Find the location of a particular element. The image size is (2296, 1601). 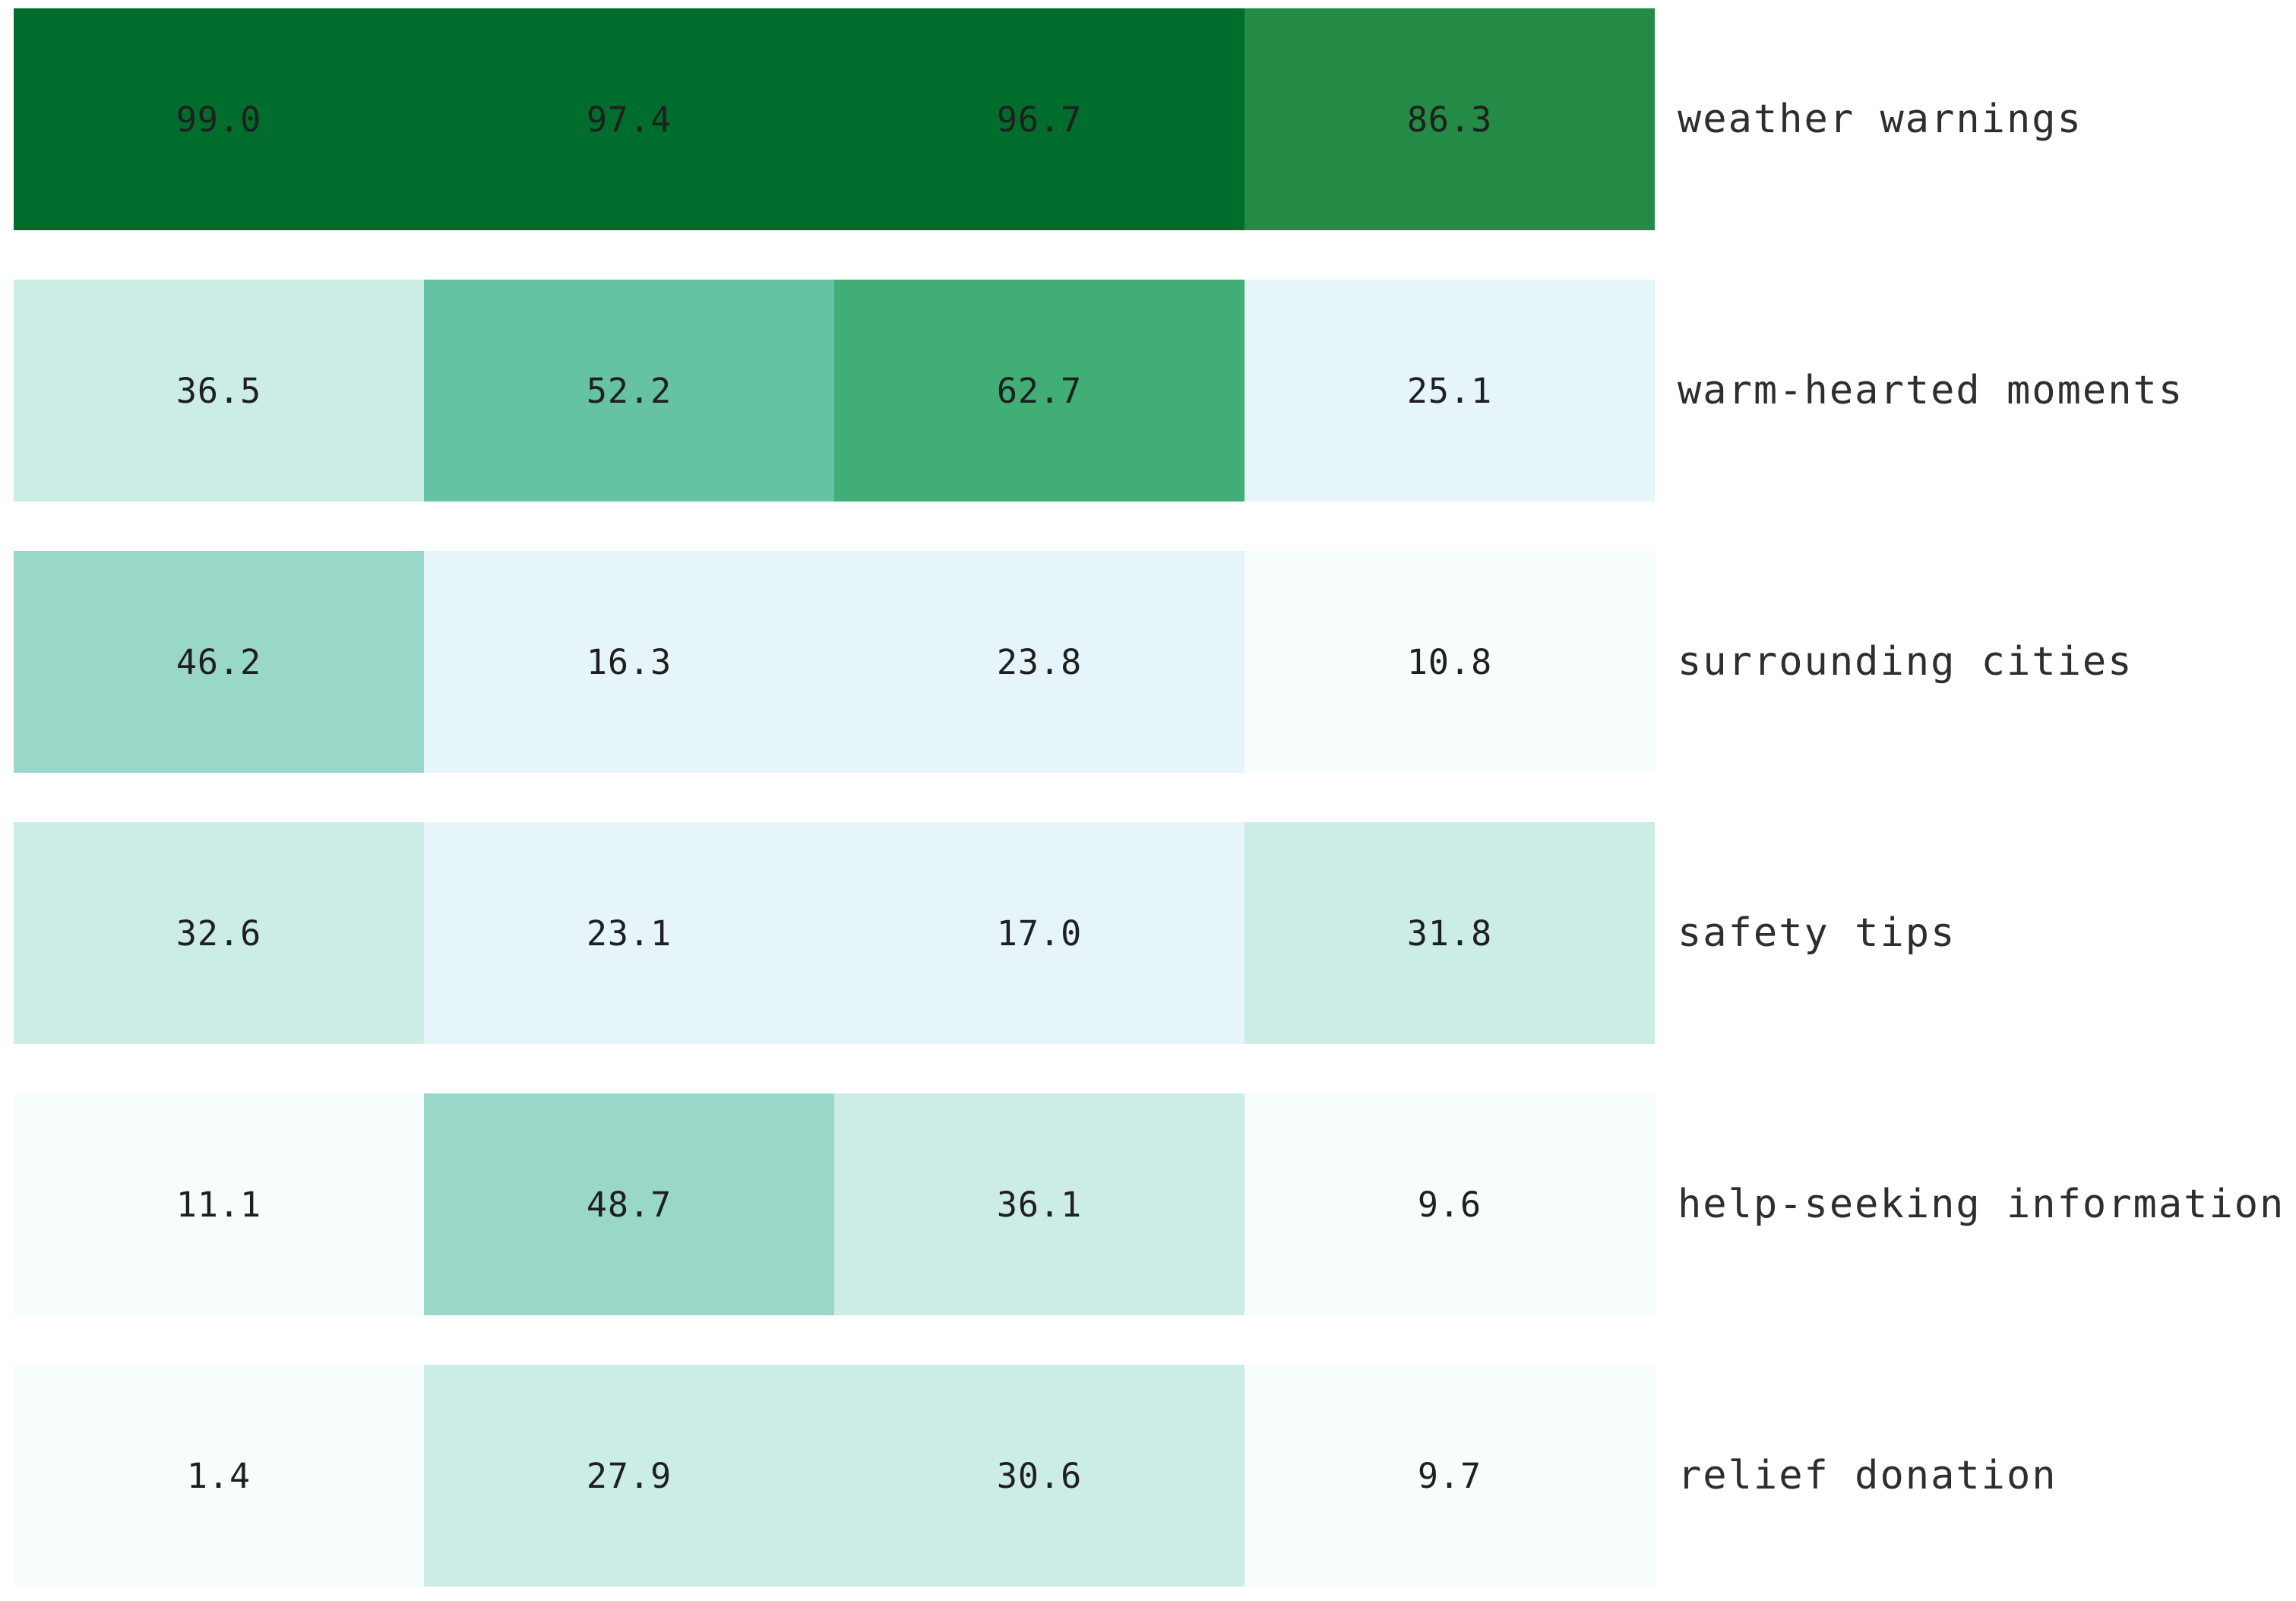

heatmap-cell: 30.6 is located at coordinates (1039, 1476).